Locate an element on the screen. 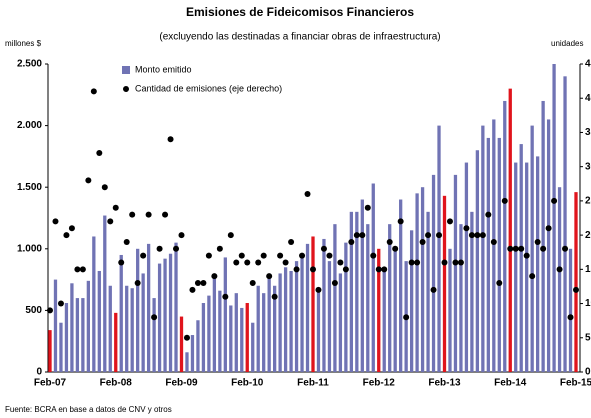 The height and width of the screenshot is (418, 591). chart-title: Emisiones de Fideicomisos Financieros is located at coordinates (300, 12).